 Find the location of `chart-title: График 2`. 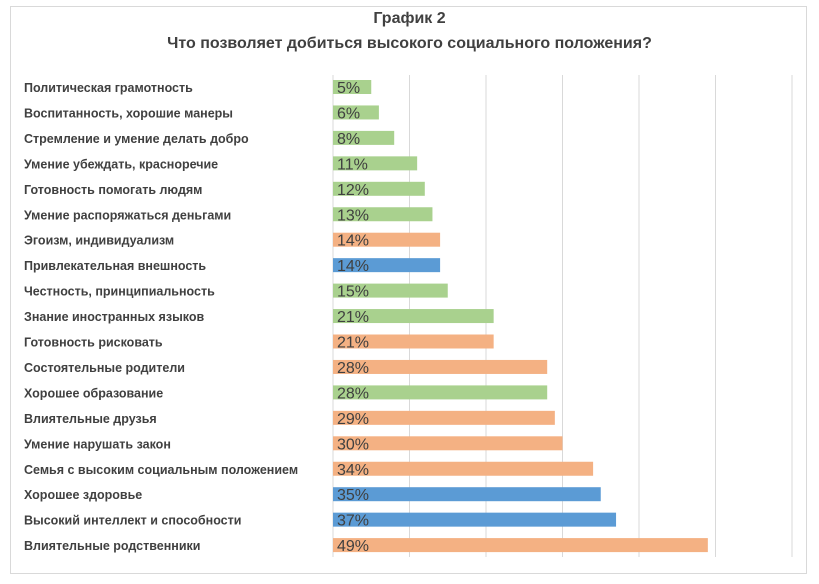

chart-title: График 2 is located at coordinates (409, 18).